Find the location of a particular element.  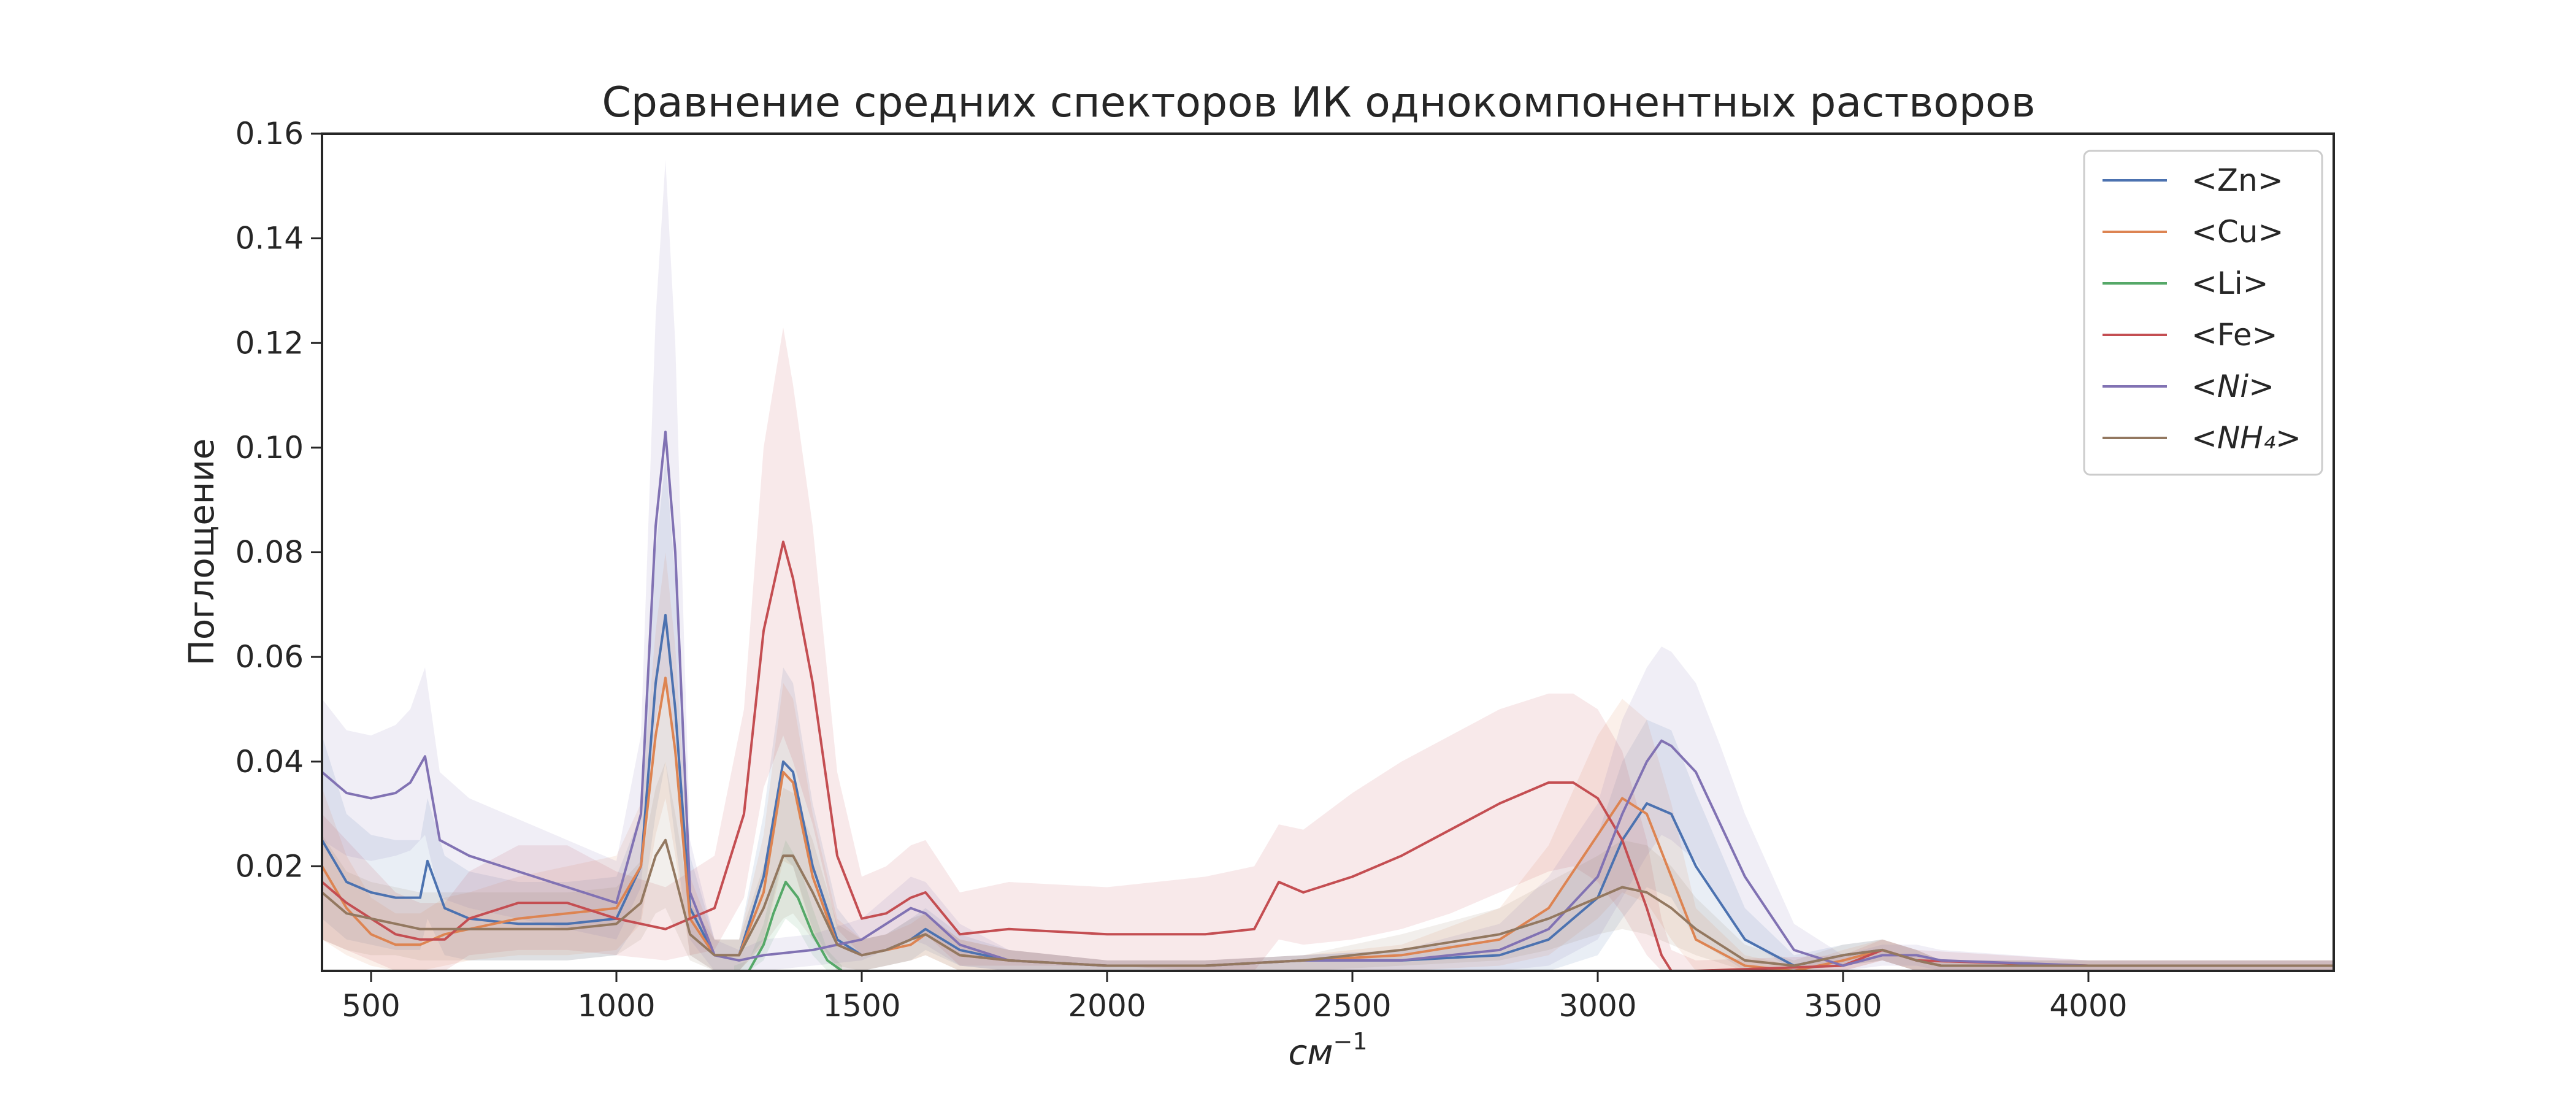

x-tick-label: 4000 is located at coordinates (2088, 1006).